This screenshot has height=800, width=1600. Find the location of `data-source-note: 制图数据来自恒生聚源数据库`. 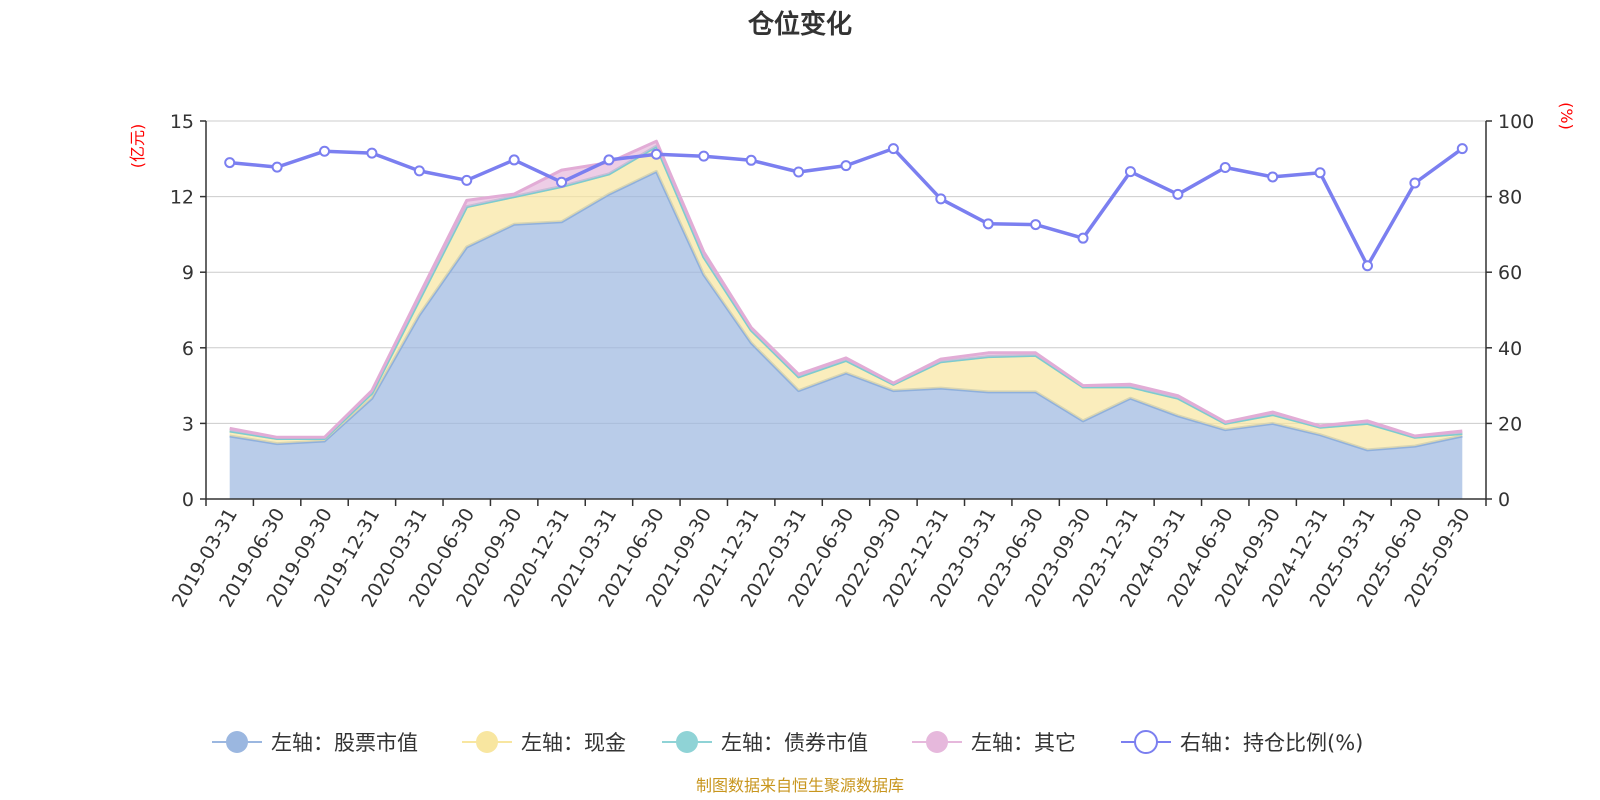

data-source-note: 制图数据来自恒生聚源数据库 is located at coordinates (800, 785).